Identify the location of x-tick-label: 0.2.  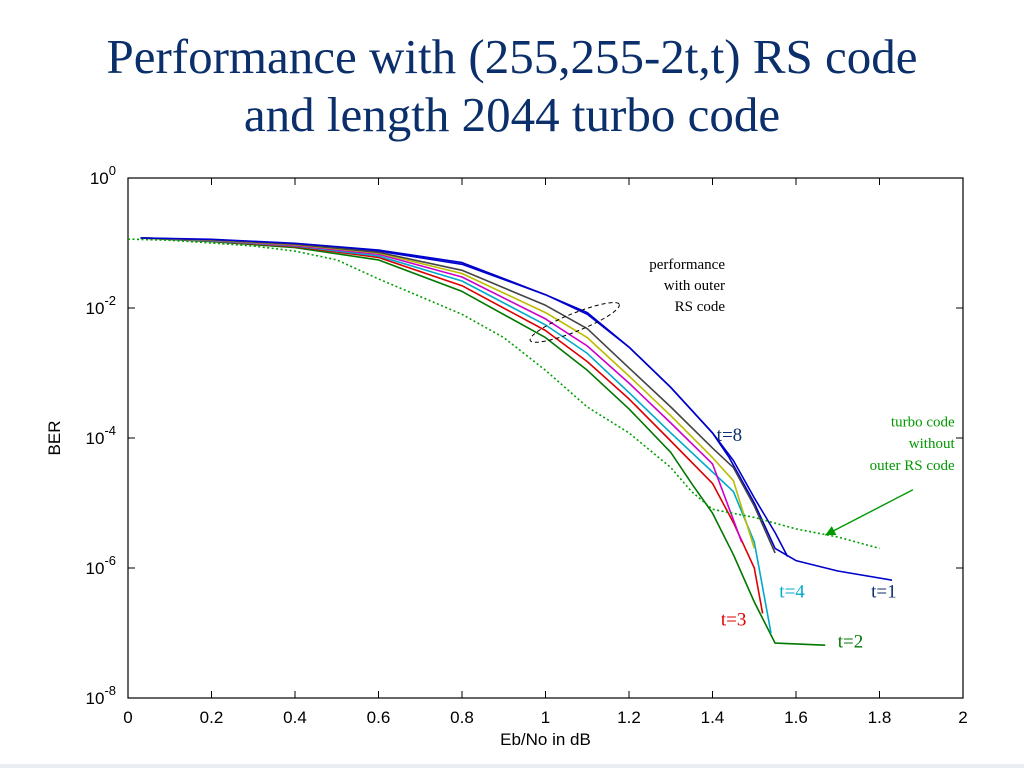
(212, 717).